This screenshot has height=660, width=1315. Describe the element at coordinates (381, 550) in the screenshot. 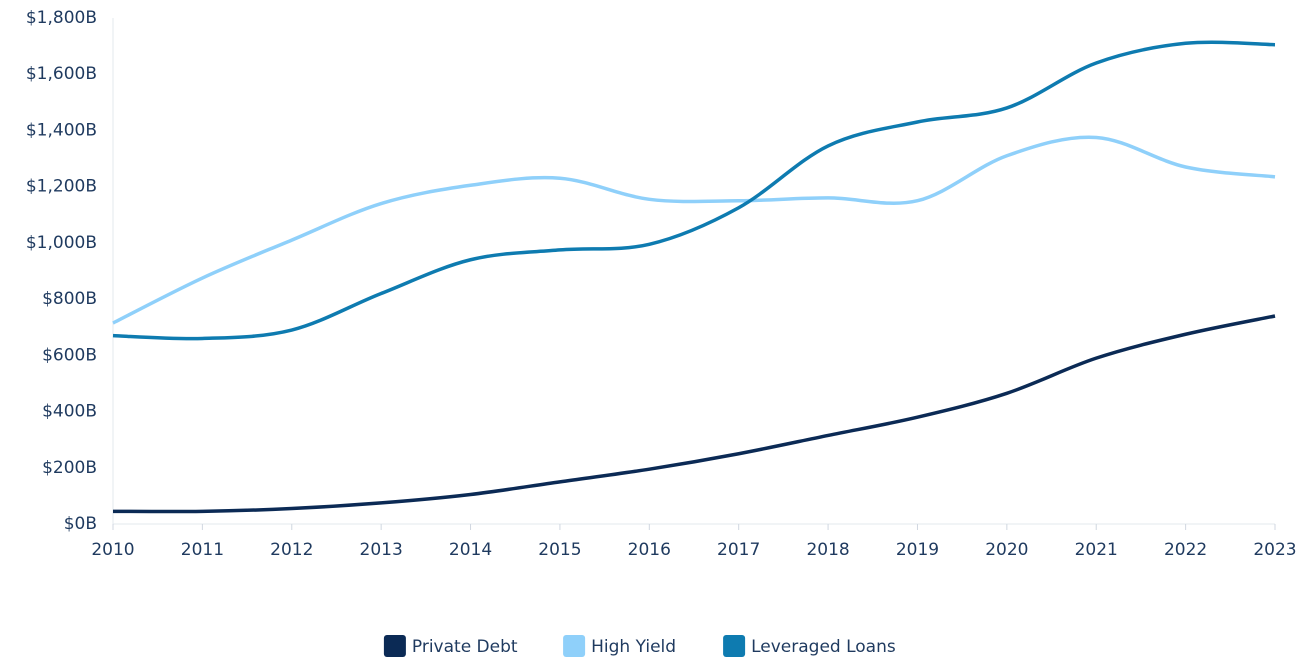

I see `x-tick-label: 2013` at that location.